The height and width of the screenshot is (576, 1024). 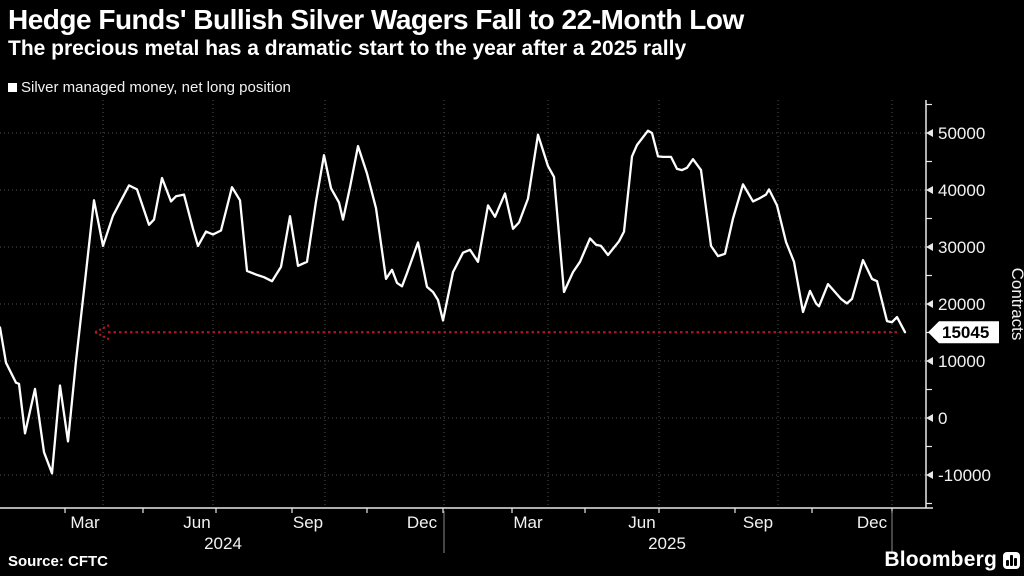 I want to click on last-value-label: 15045, so click(x=965, y=332).